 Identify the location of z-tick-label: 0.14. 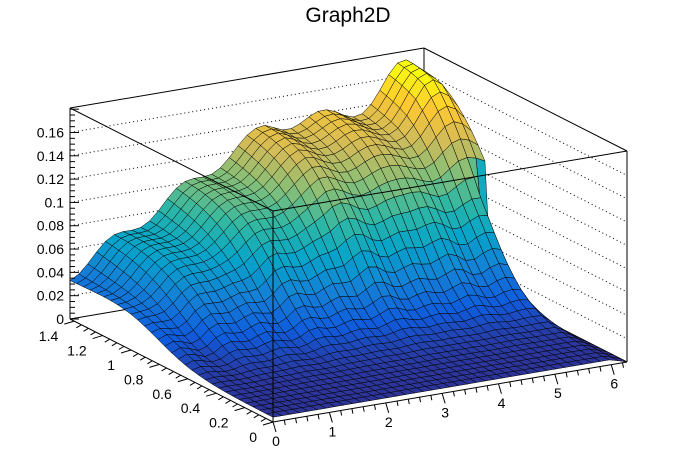
(50, 156).